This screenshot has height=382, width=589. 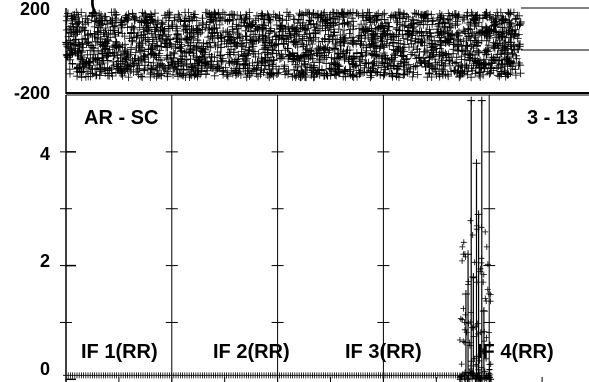 I want to click on bottom-y-tick-label-2: 2, so click(x=45, y=261).